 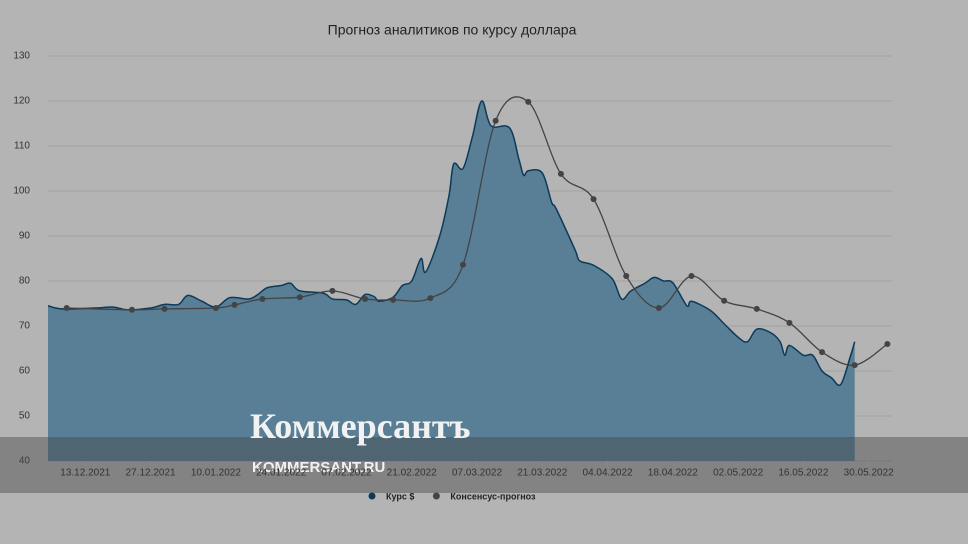 I want to click on x-tick-label: 13.12.2021, so click(x=85, y=473).